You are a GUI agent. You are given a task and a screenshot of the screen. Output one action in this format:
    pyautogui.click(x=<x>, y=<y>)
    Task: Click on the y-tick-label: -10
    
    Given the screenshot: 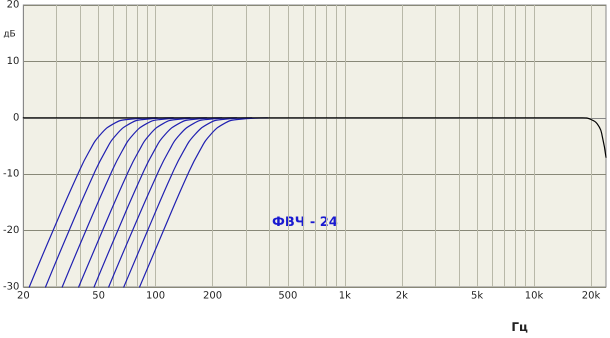 What is the action you would take?
    pyautogui.click(x=11, y=174)
    